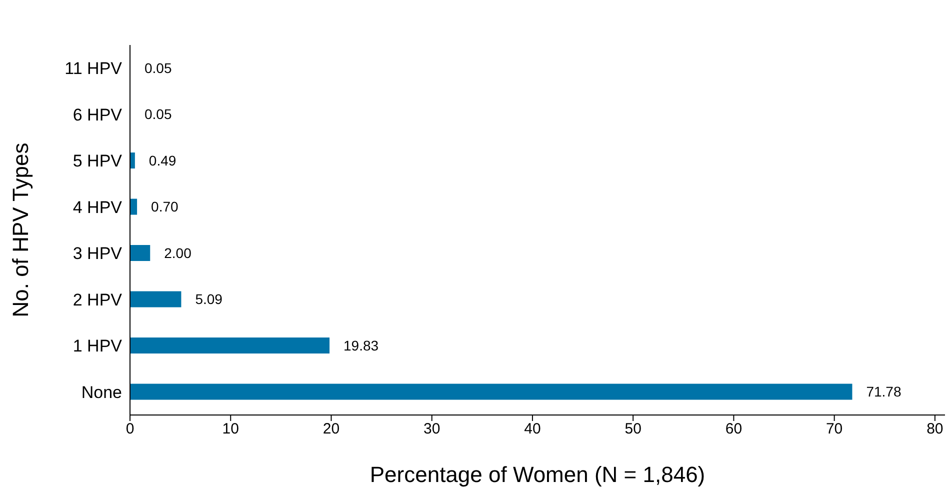 This screenshot has height=502, width=951. I want to click on y-tick-label: 1 HPV, so click(97, 346).